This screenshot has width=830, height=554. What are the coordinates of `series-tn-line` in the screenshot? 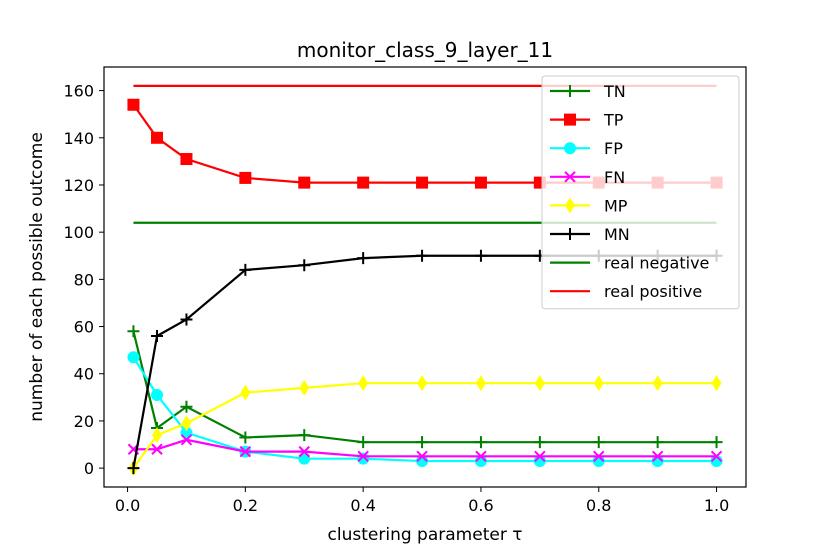 It's located at (424, 387).